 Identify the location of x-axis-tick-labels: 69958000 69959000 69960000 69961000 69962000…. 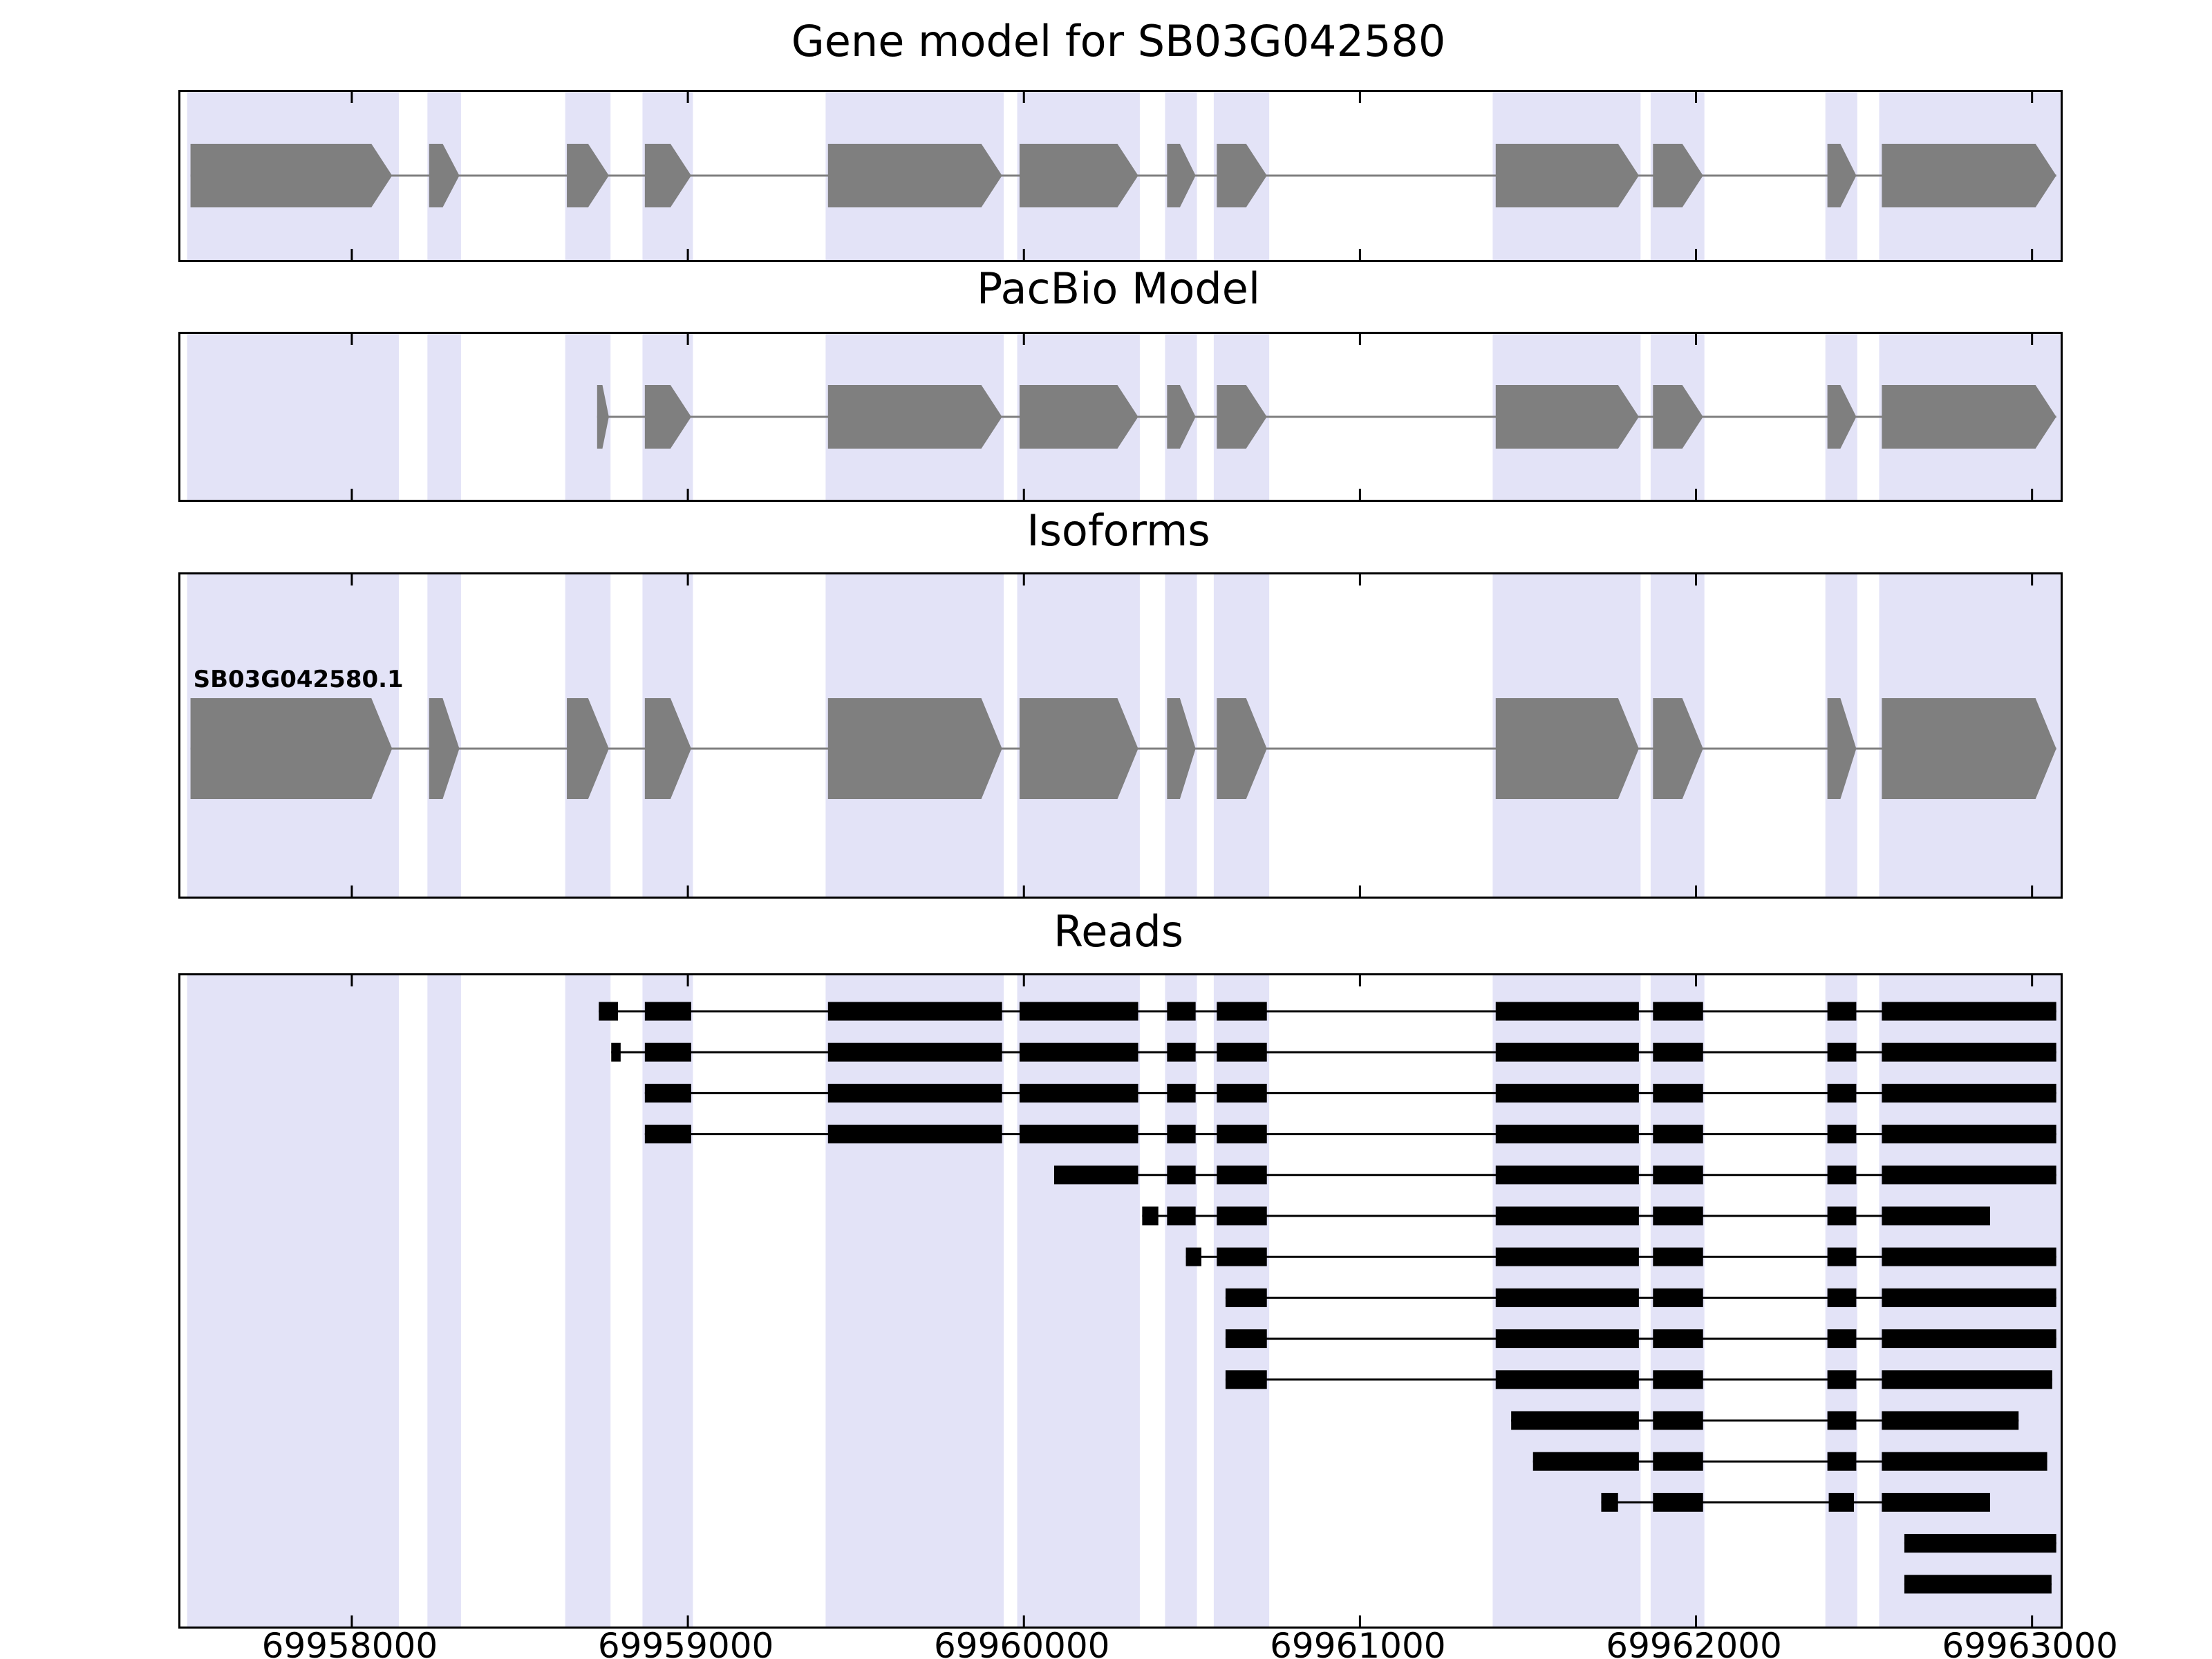
(1106, 1643).